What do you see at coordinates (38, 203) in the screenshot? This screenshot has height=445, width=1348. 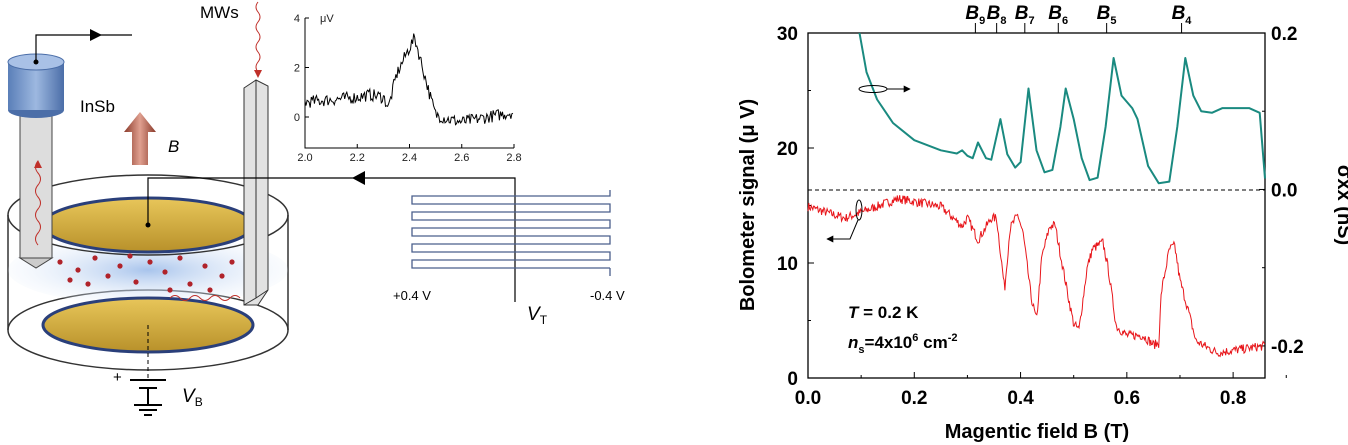 I see `bolometer-wave` at bounding box center [38, 203].